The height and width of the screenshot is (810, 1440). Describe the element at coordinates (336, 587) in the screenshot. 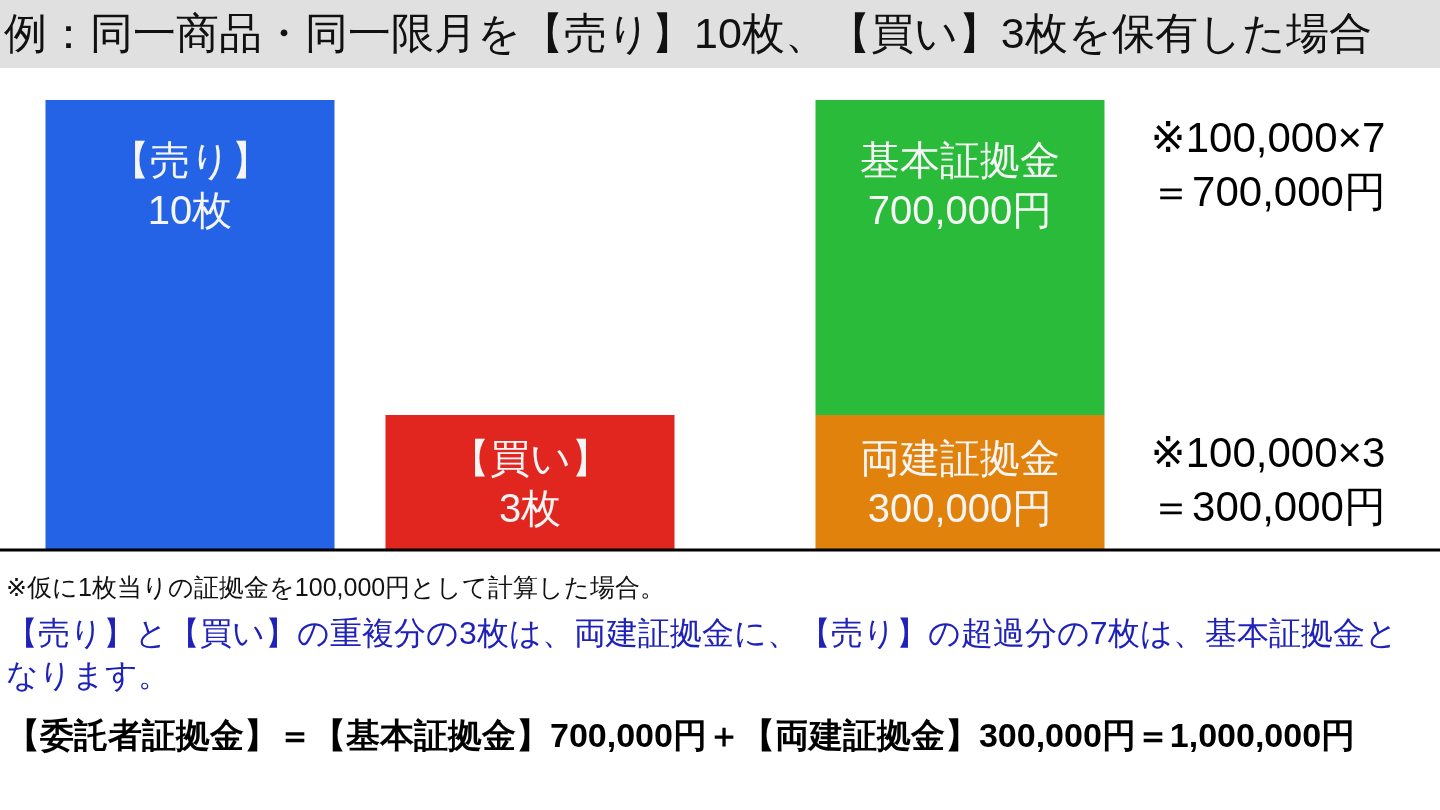

I see `text: ※仮に1枚当りの証拠金を100,000円として計算した場合。` at that location.